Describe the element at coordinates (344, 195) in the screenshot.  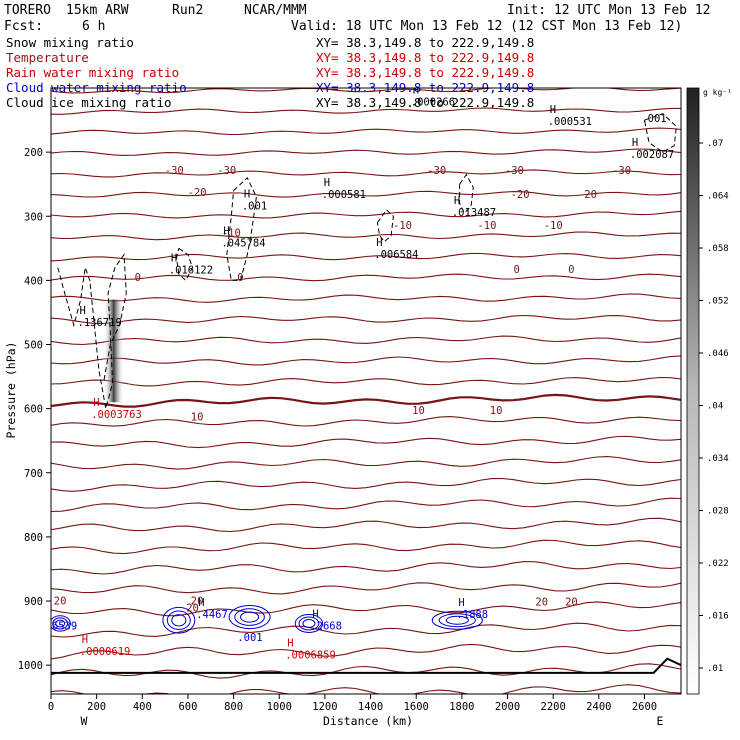
I see `extremum-value: .000581` at that location.